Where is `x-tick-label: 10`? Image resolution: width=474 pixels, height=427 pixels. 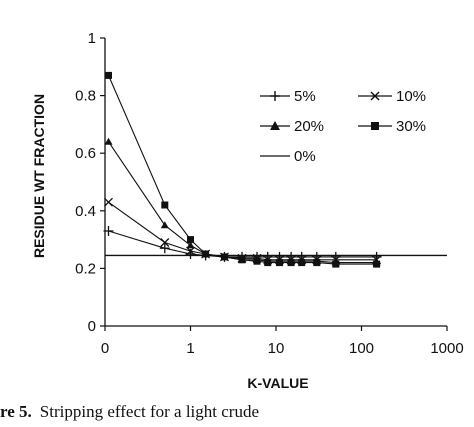 x-tick-label: 10 is located at coordinates (276, 348).